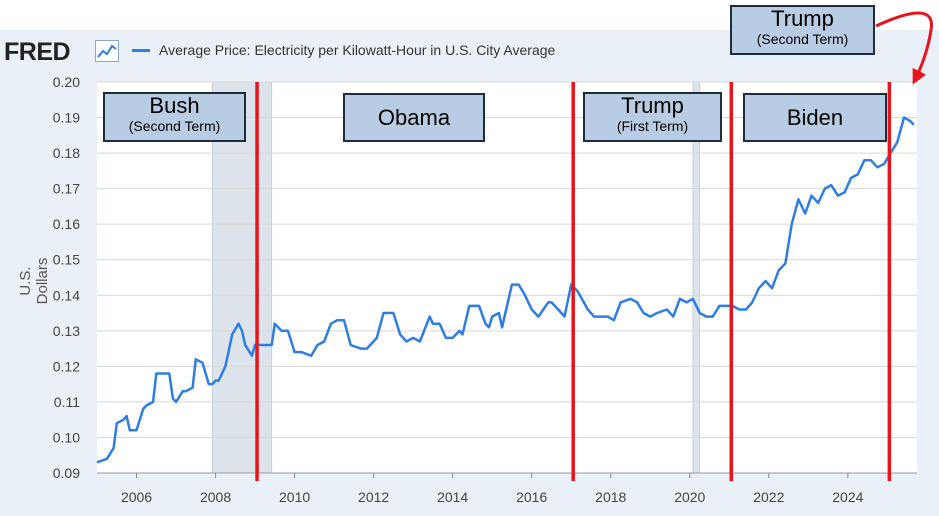 The height and width of the screenshot is (516, 939). What do you see at coordinates (174, 117) in the screenshot?
I see `annotation-bush: Bush (Second Term)` at bounding box center [174, 117].